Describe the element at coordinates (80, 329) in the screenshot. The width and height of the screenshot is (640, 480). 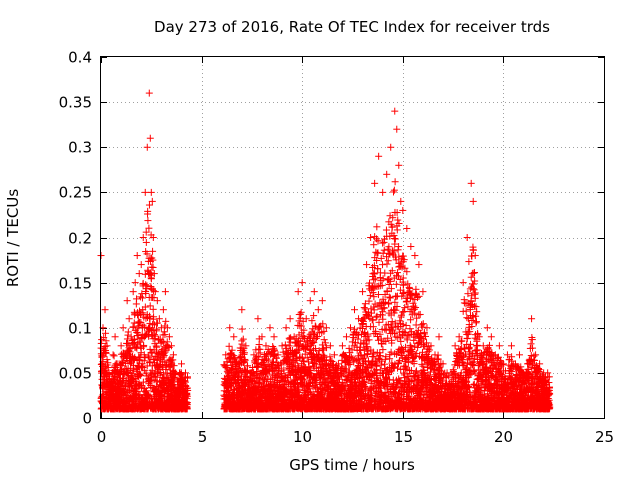
I see `y-tick-label: 0.1` at that location.